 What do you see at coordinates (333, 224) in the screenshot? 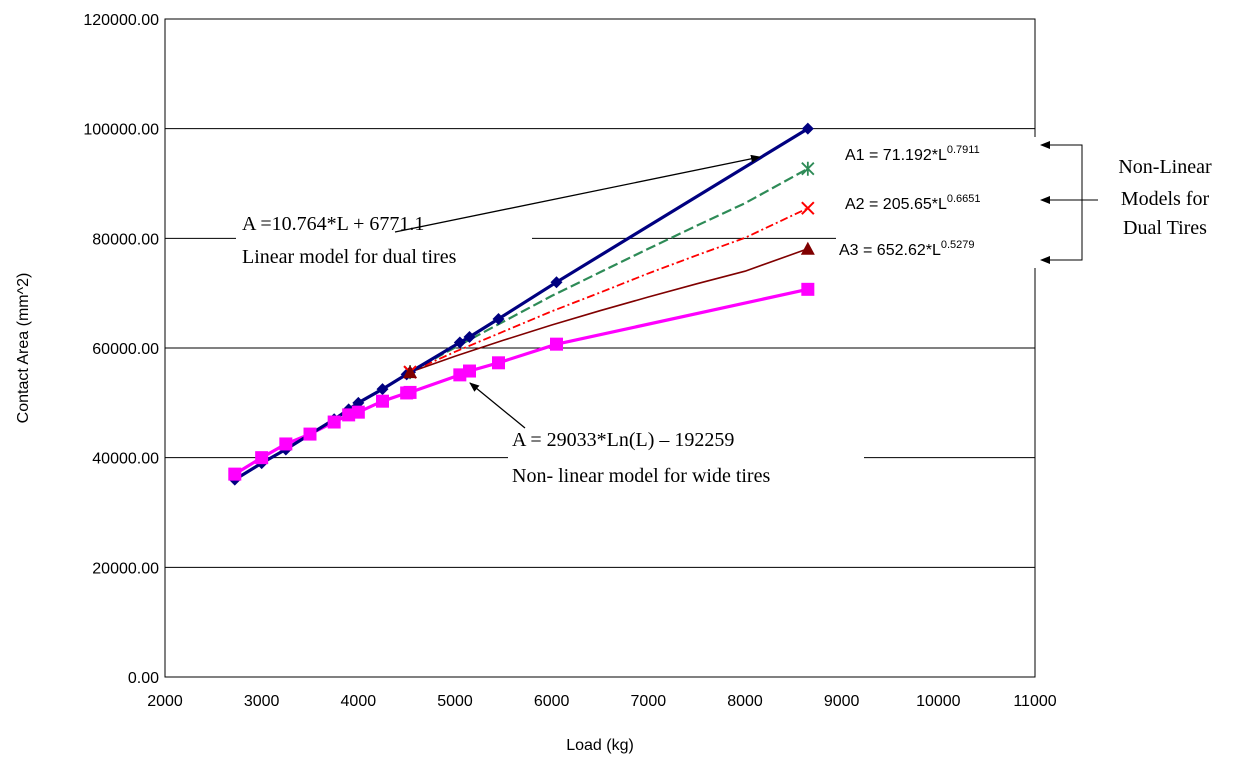
I see `linear-model-equation: A =10.764*L + 6771.1` at bounding box center [333, 224].